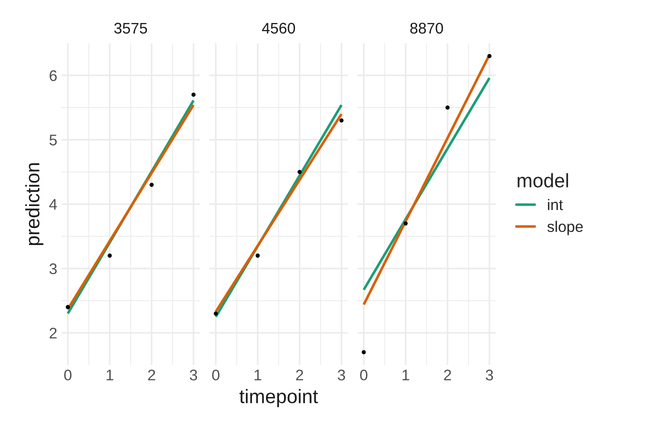 The height and width of the screenshot is (432, 648). I want to click on legend-title: model, so click(543, 180).